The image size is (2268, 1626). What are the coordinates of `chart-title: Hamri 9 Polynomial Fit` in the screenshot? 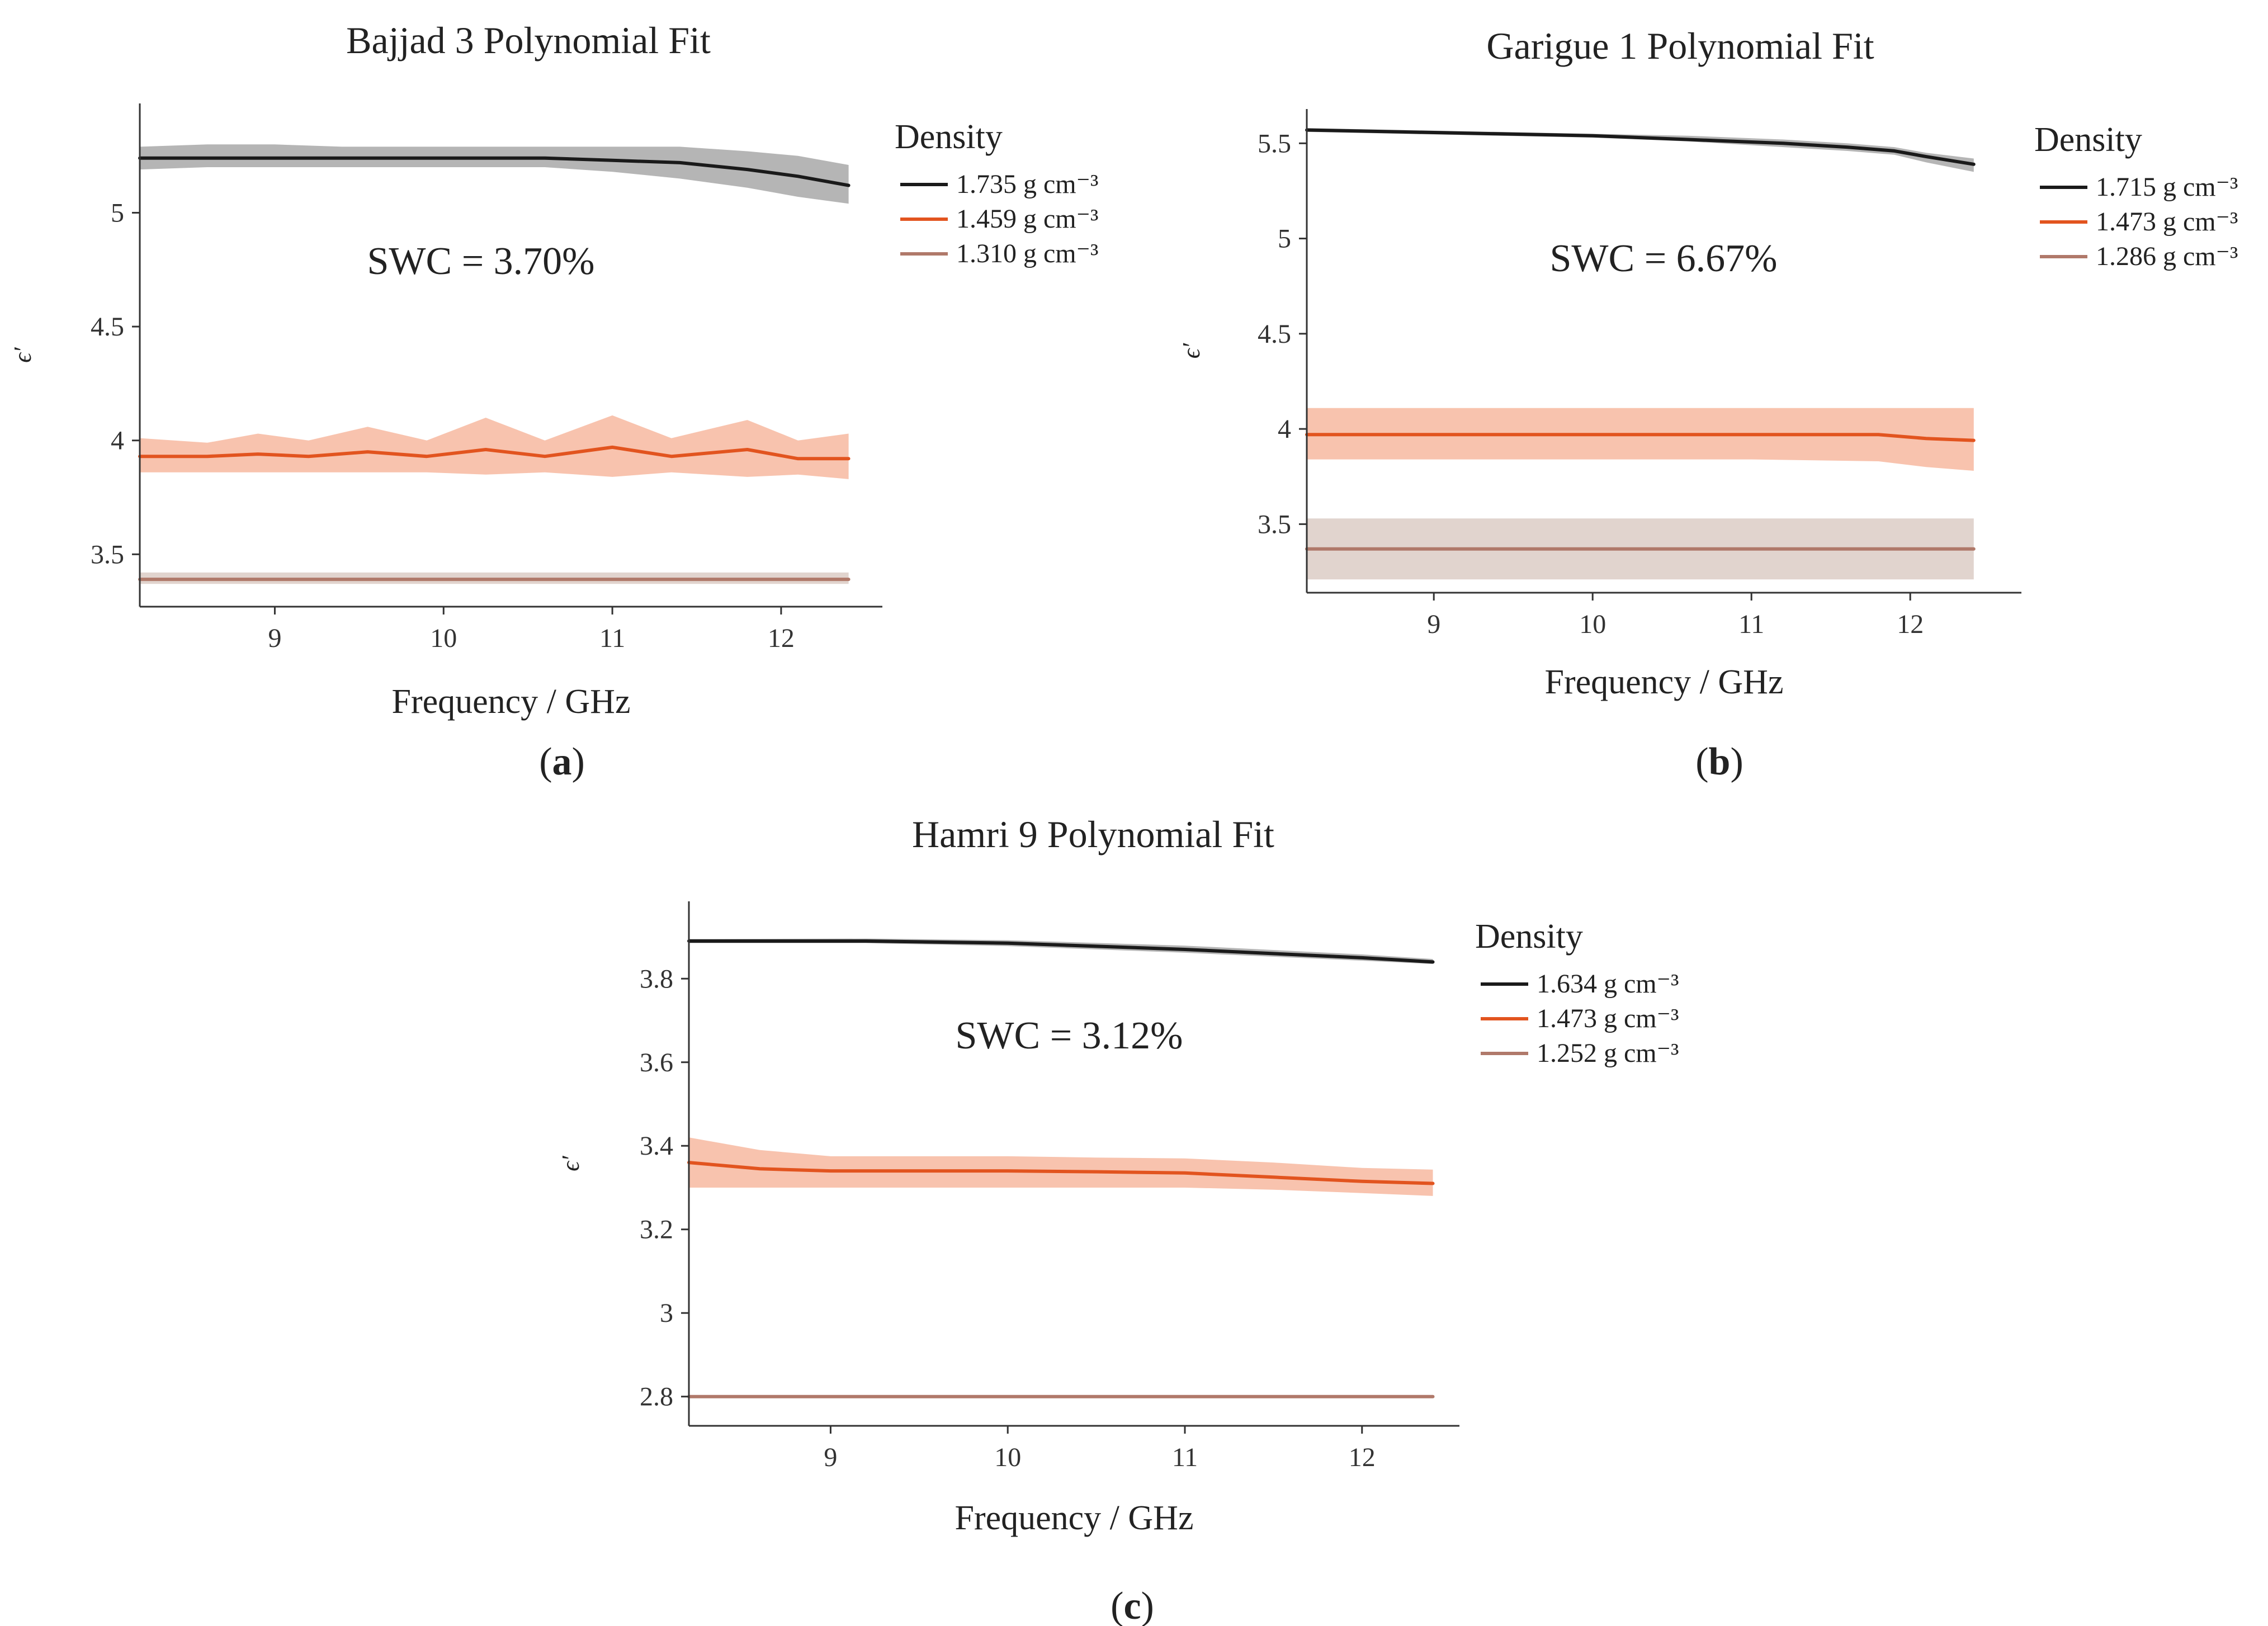 It's located at (1093, 834).